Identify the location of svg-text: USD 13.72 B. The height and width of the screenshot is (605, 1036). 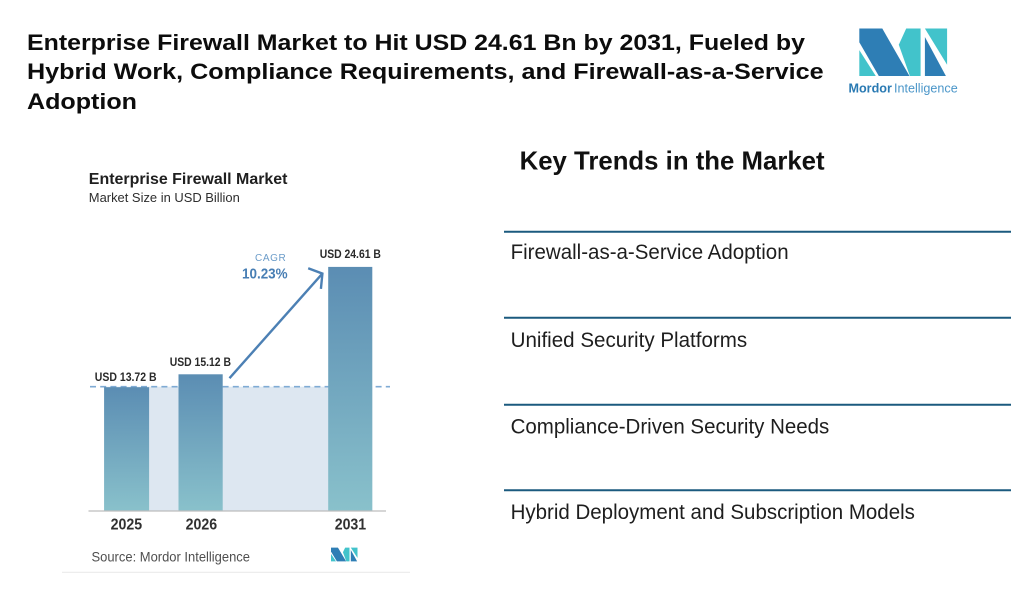
(126, 377).